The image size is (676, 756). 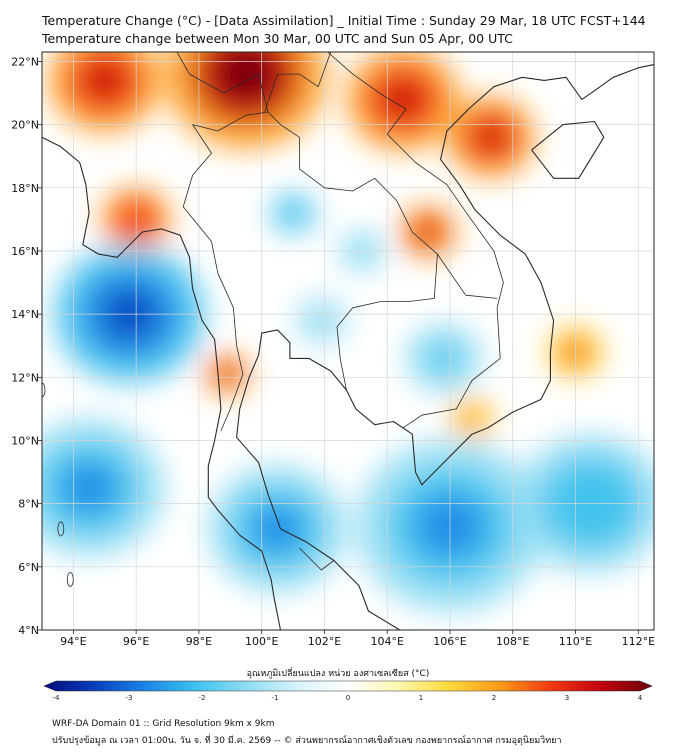 I want to click on x-tick-label: 96°E, so click(x=136, y=641).